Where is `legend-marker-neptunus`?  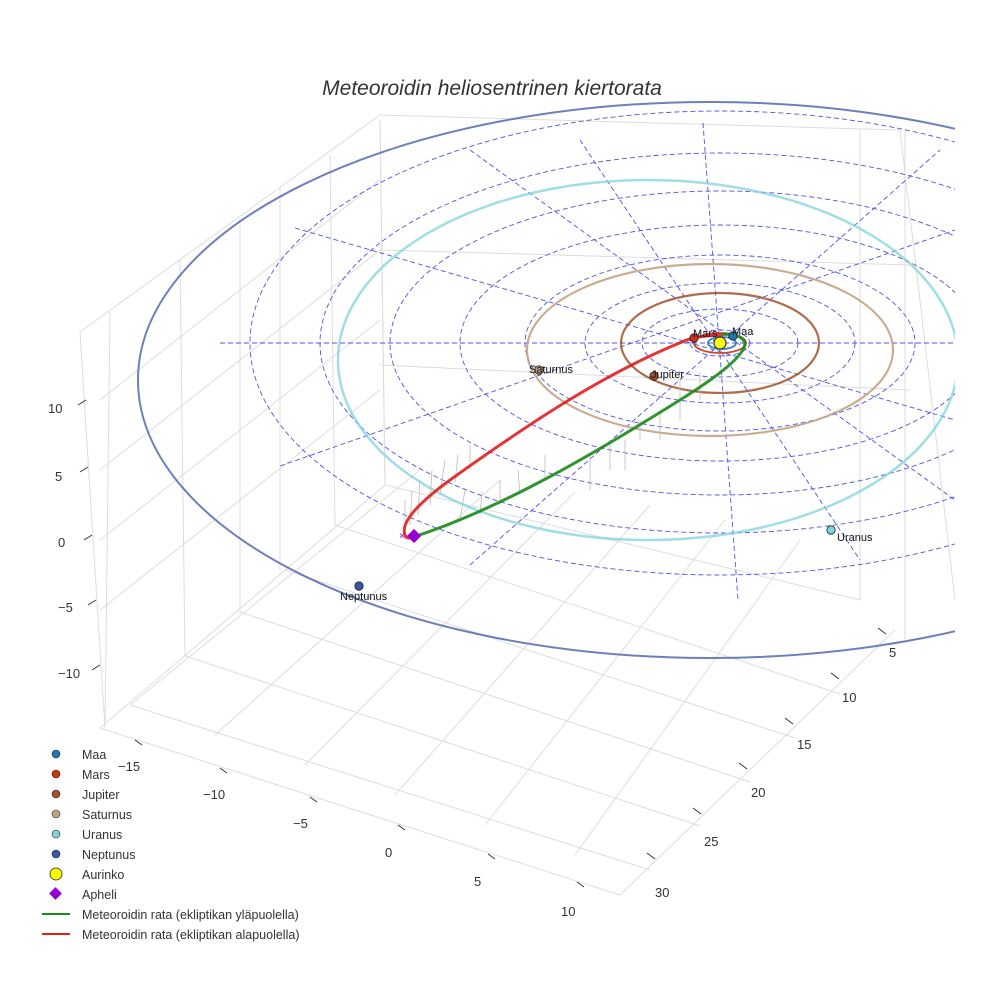 legend-marker-neptunus is located at coordinates (56, 854).